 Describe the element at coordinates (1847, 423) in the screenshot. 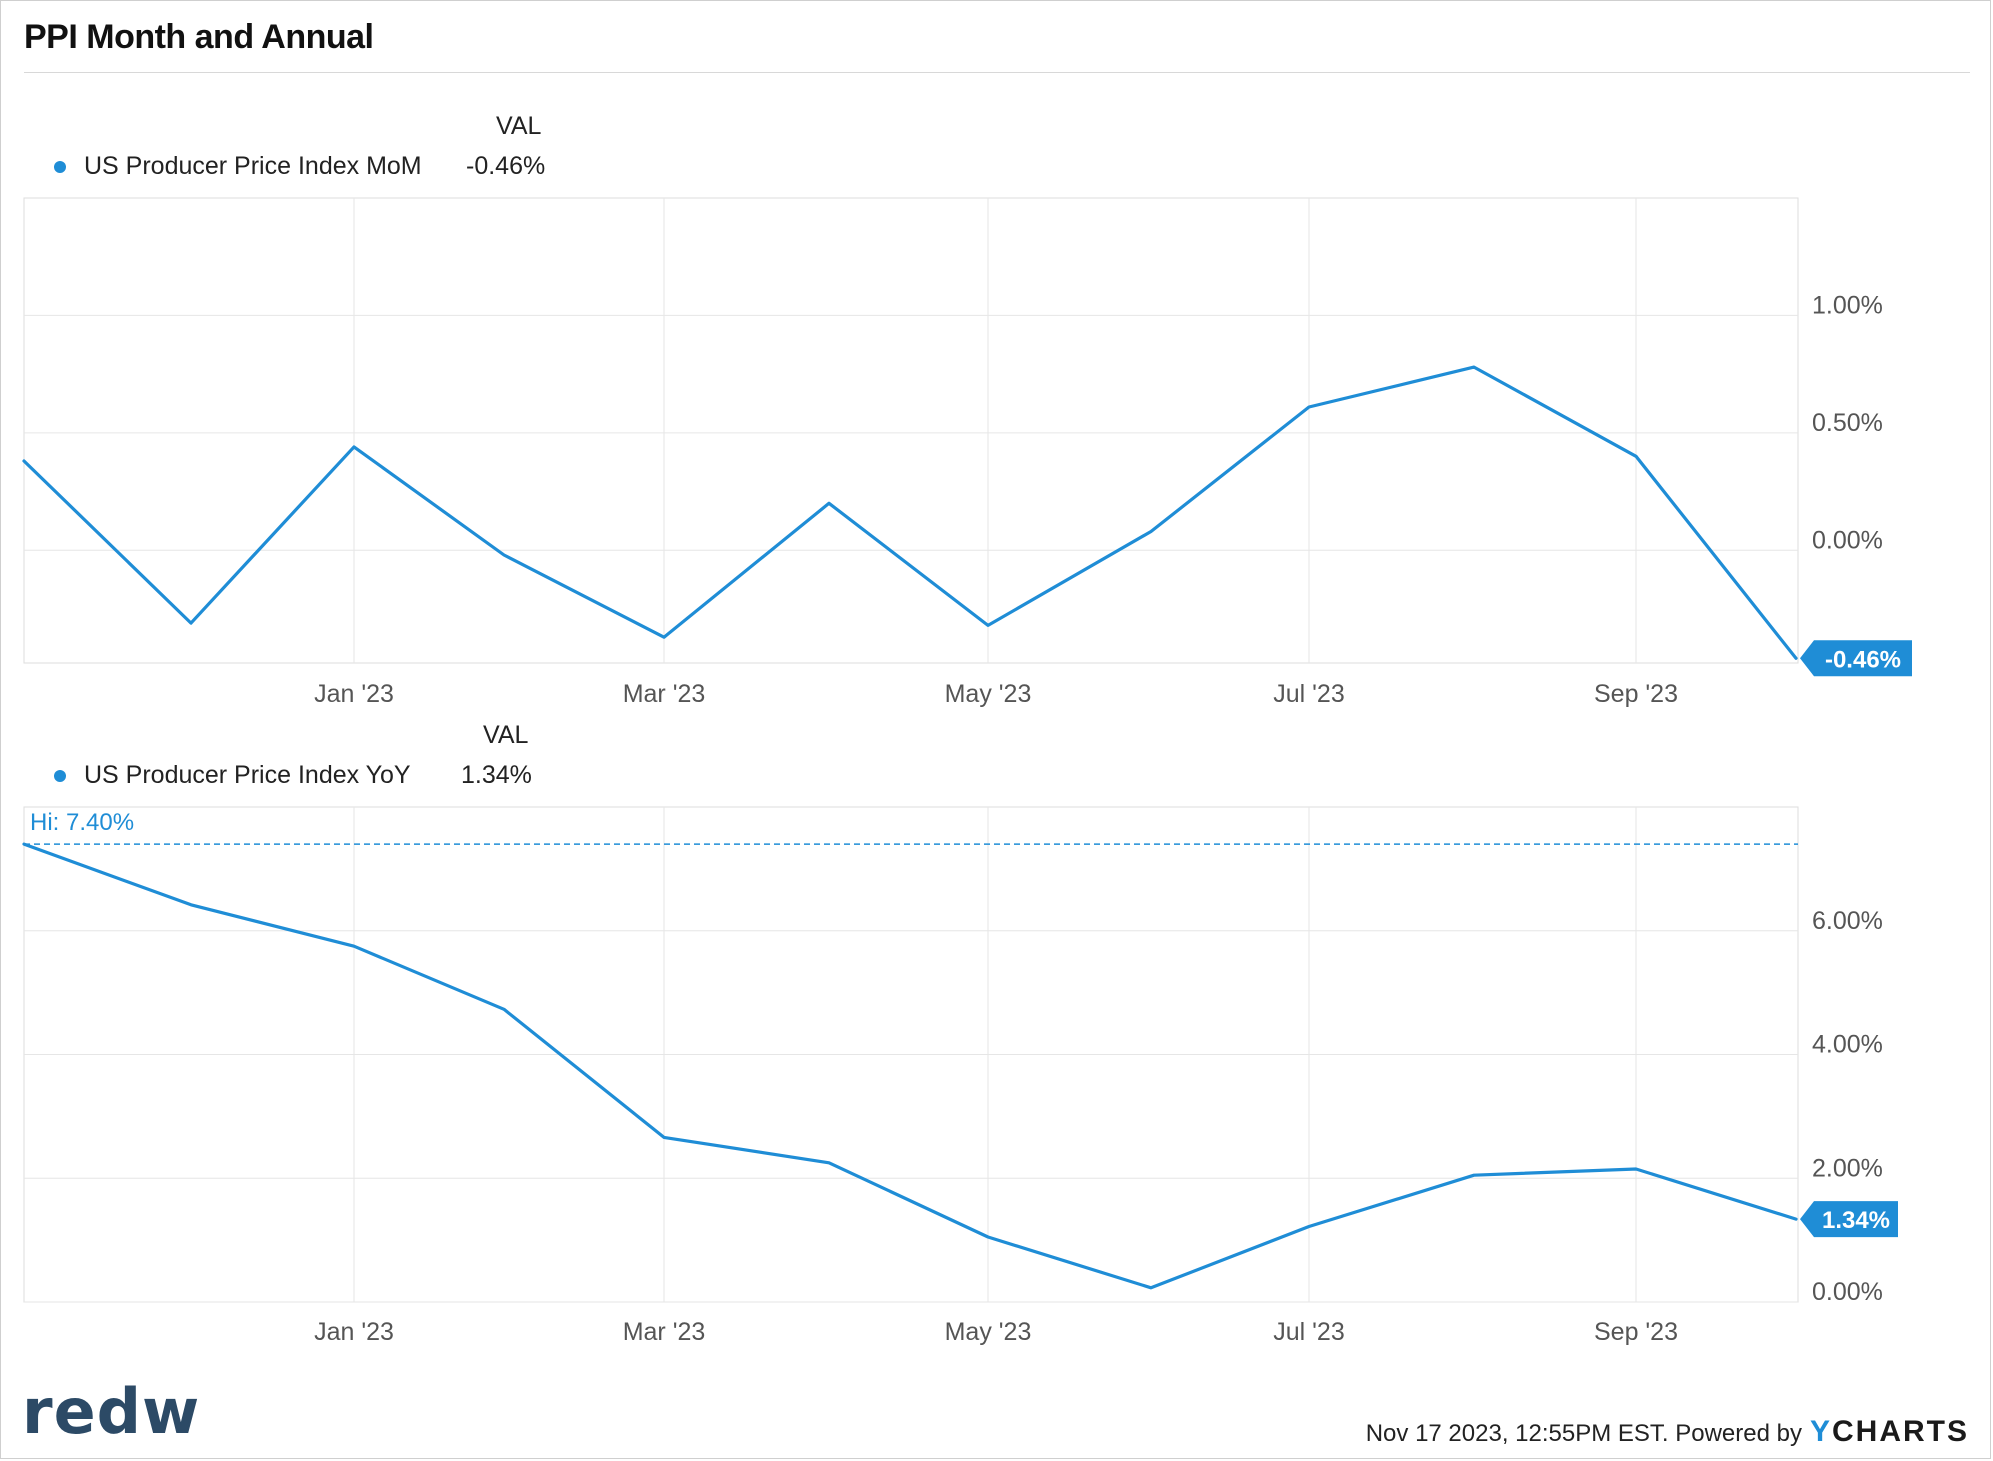

I see `y-tick-label: 0.50%` at that location.